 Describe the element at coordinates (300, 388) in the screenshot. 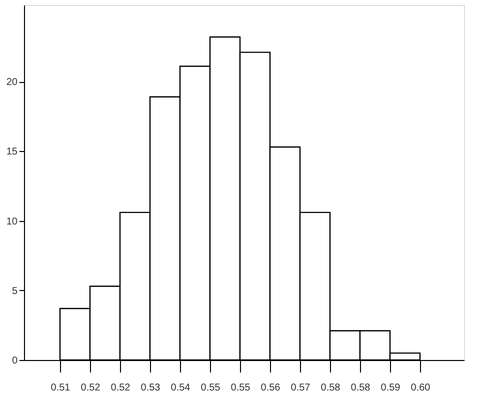

I see `x-tick-label: 0.57` at that location.